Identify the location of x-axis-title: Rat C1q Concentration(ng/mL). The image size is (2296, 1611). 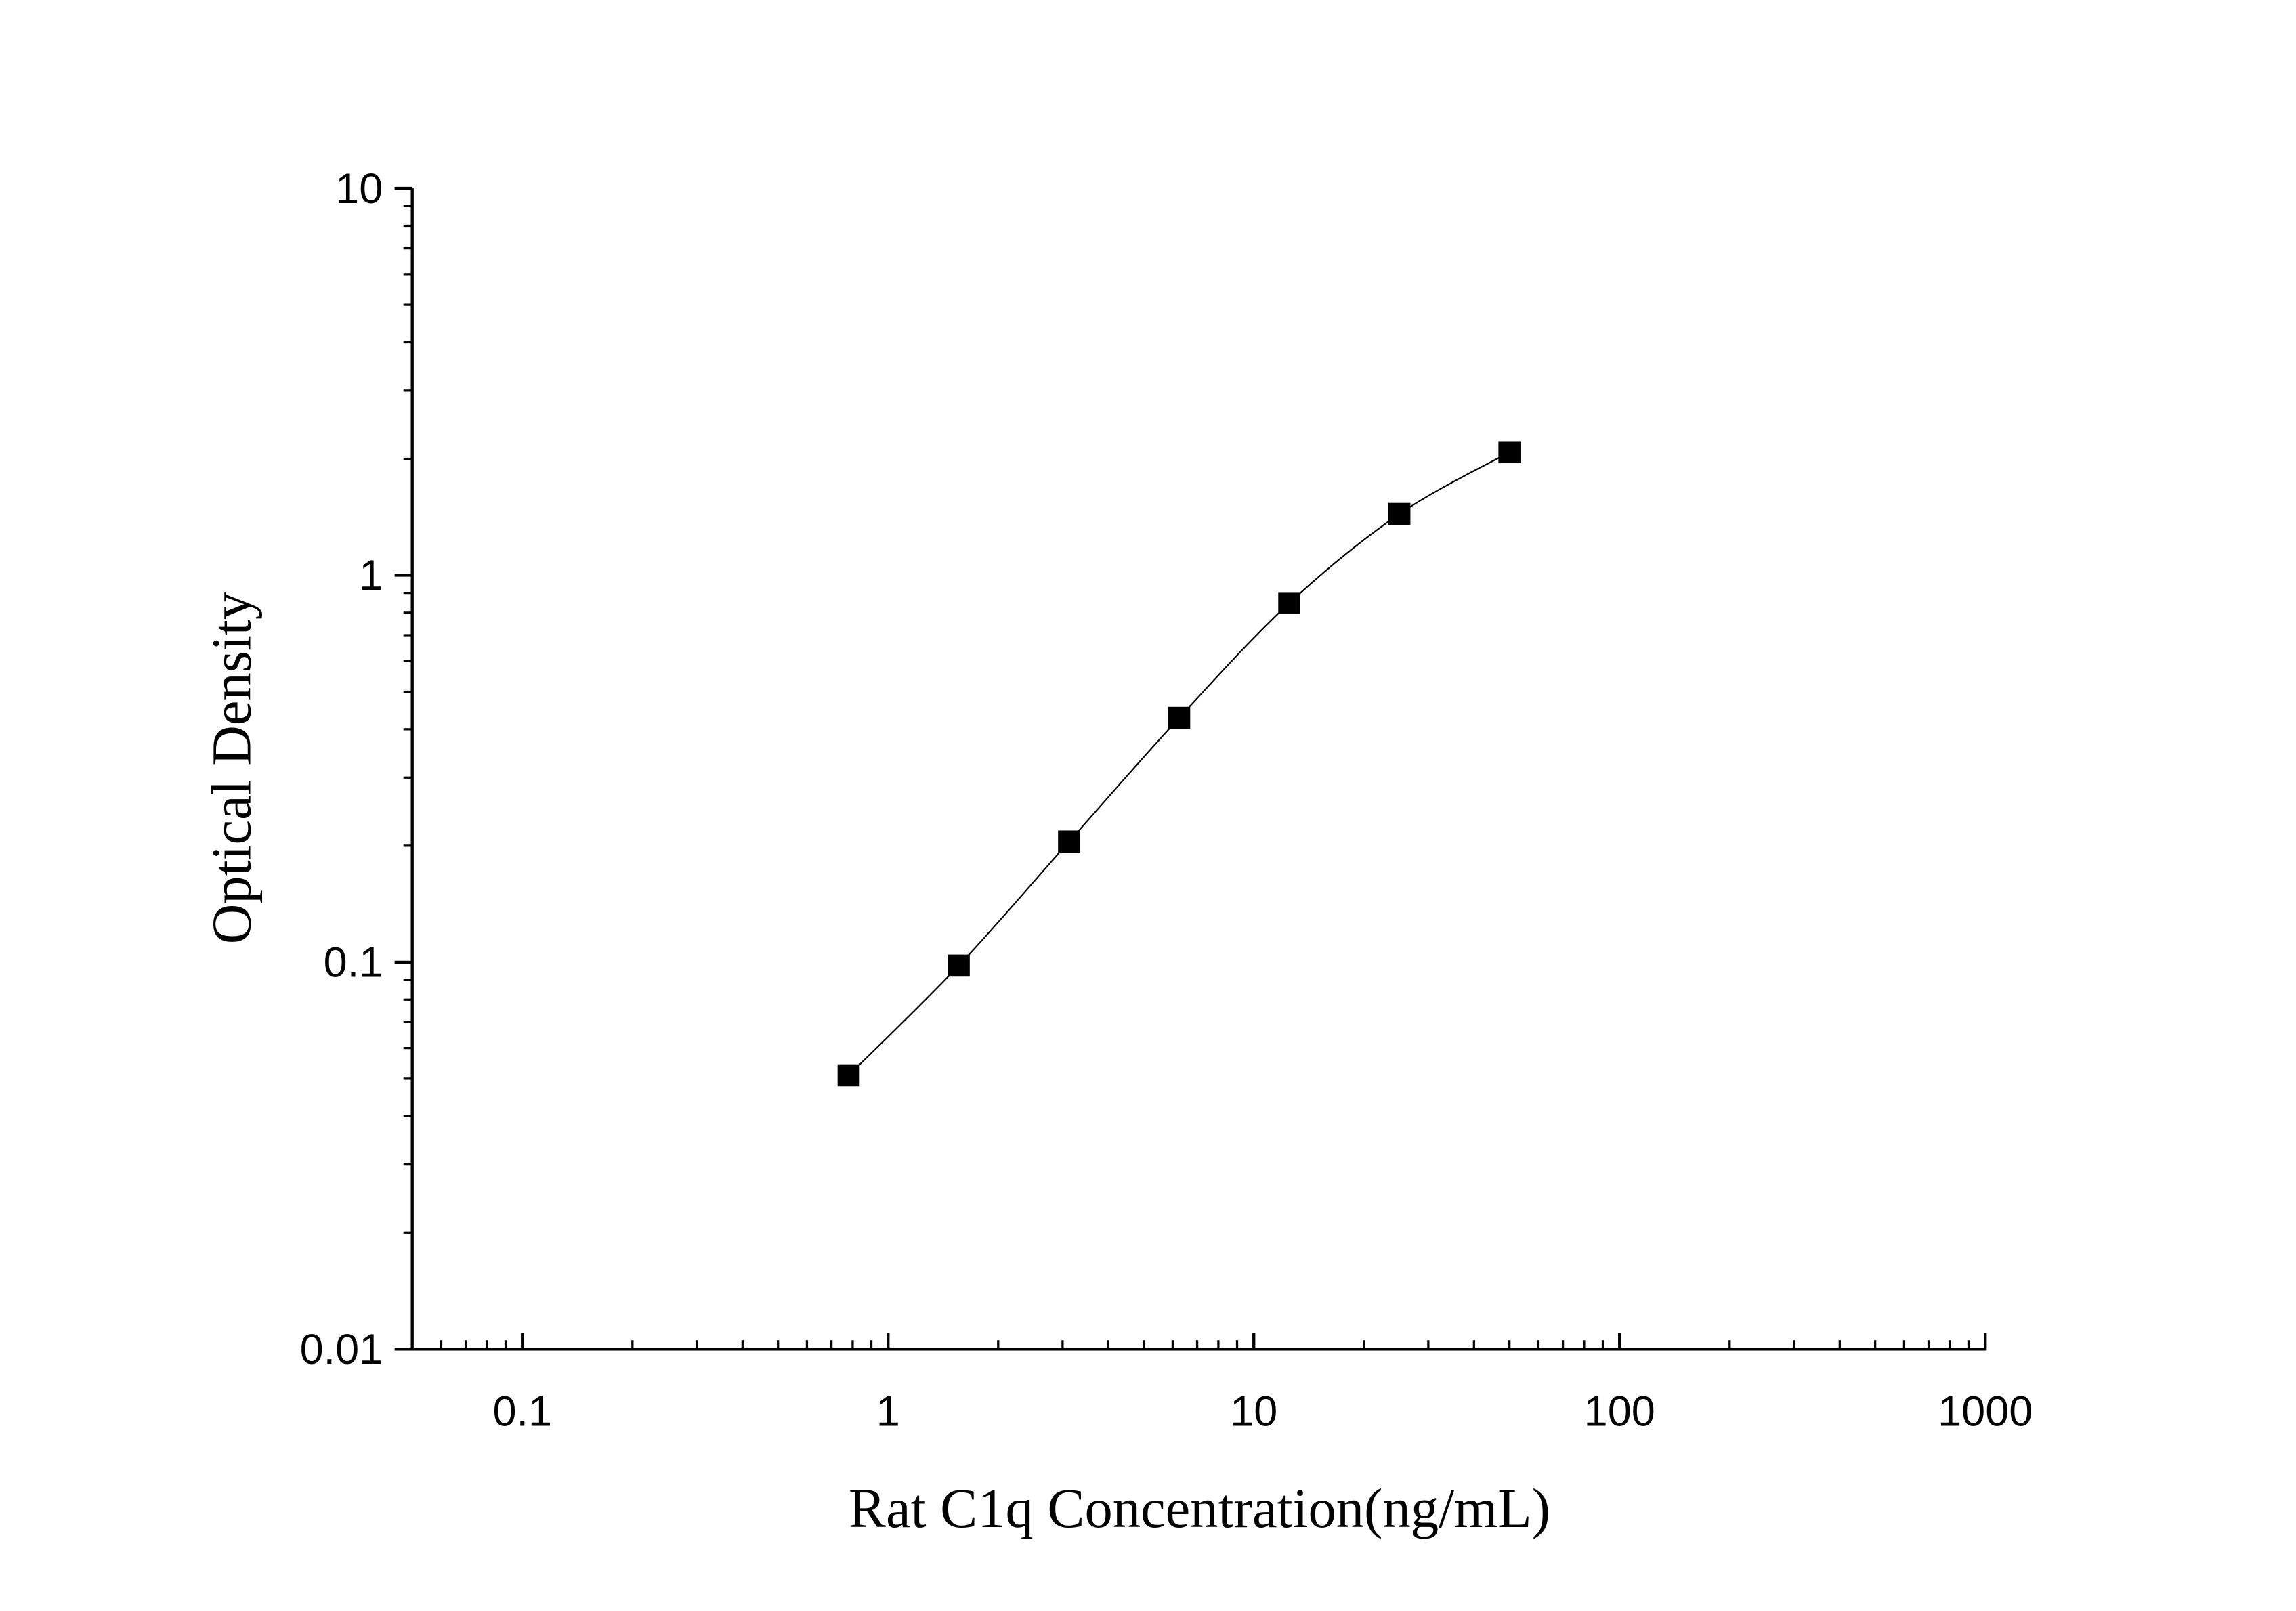
(1199, 1508).